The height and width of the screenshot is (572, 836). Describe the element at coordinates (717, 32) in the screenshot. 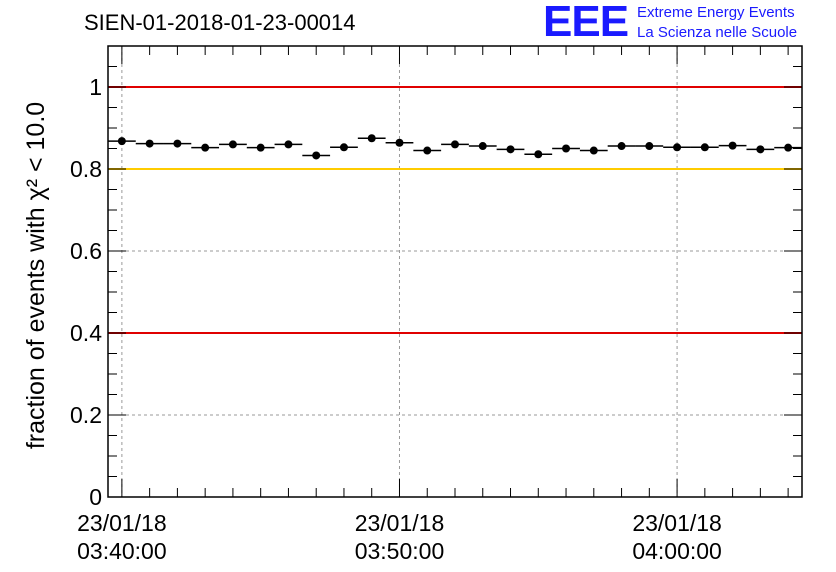

I see `logo-line-2: La Scienza nelle Scuole` at that location.